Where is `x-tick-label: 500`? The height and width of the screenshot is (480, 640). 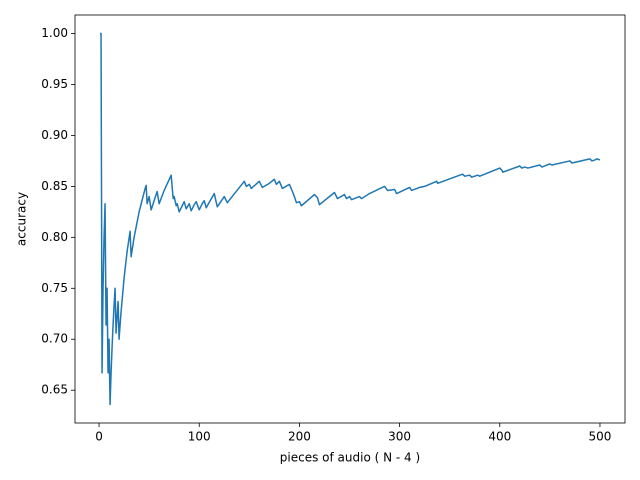 x-tick-label: 500 is located at coordinates (600, 437).